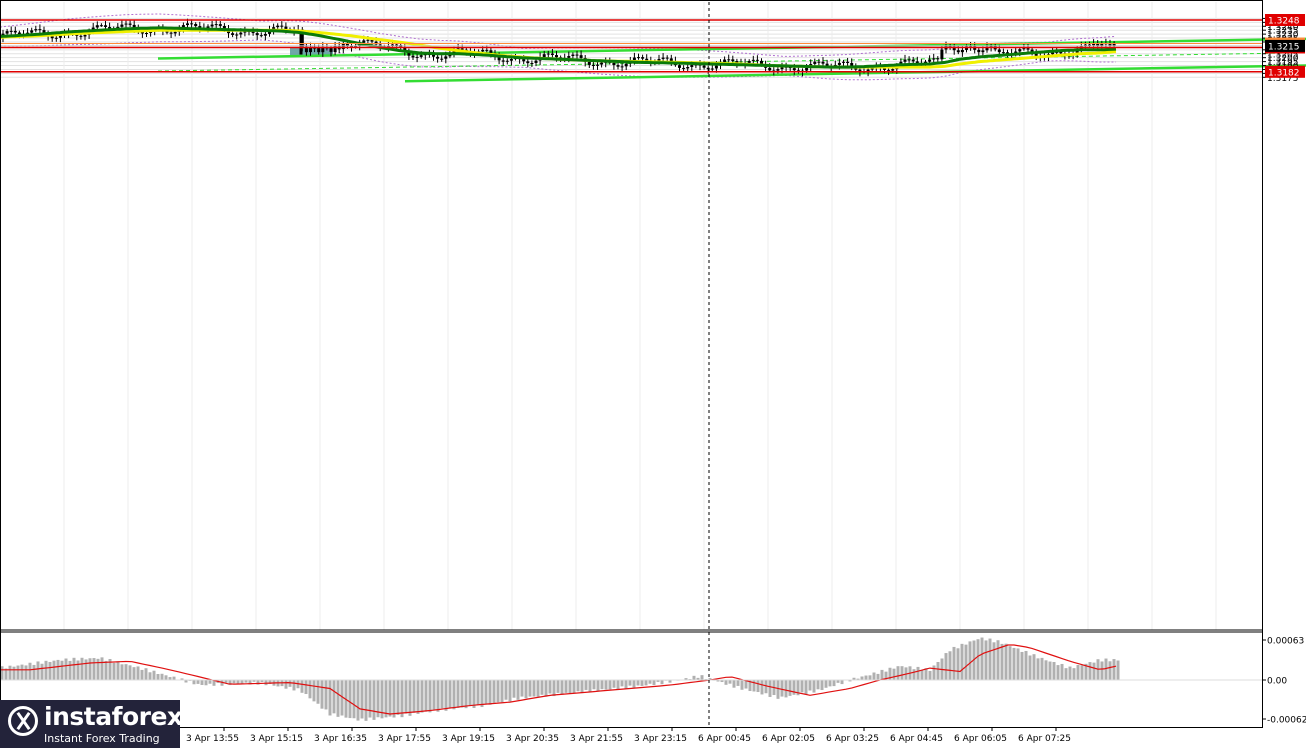 Image resolution: width=1306 pixels, height=748 pixels. I want to click on moving-averages, so click(558, 47).